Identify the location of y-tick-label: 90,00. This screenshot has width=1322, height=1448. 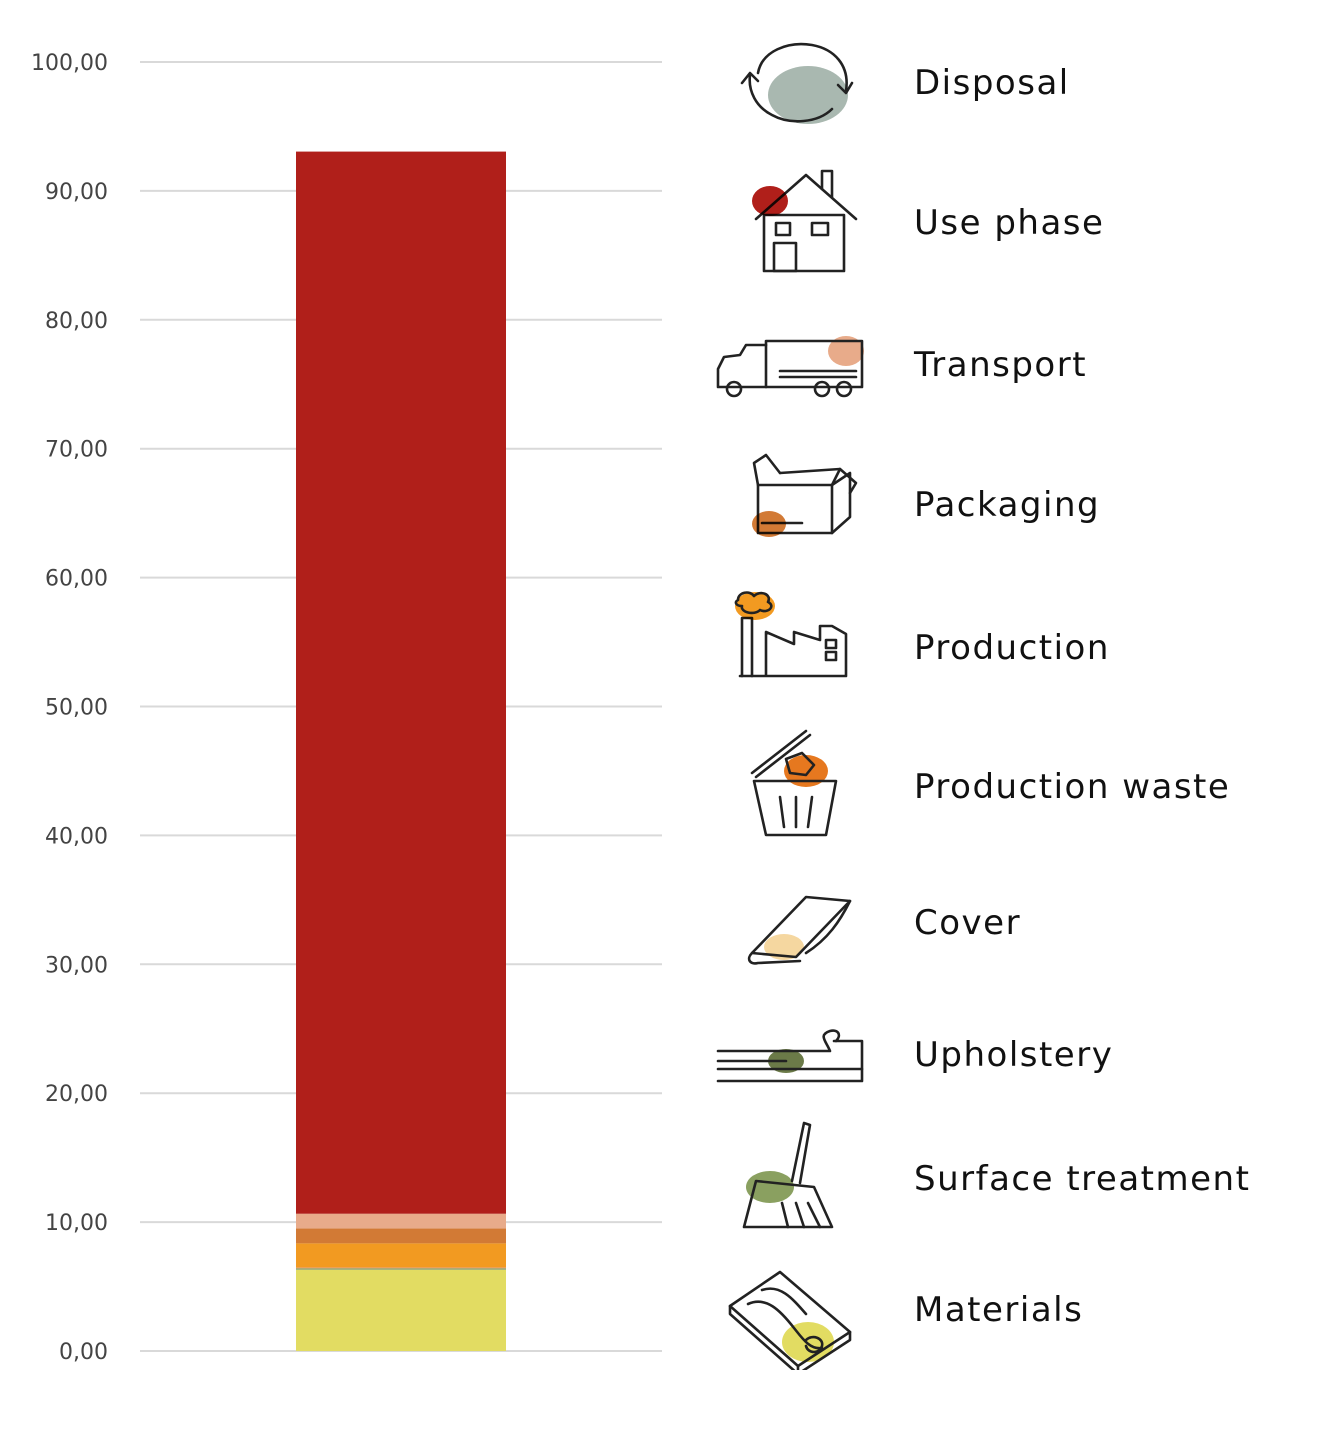
(76, 192).